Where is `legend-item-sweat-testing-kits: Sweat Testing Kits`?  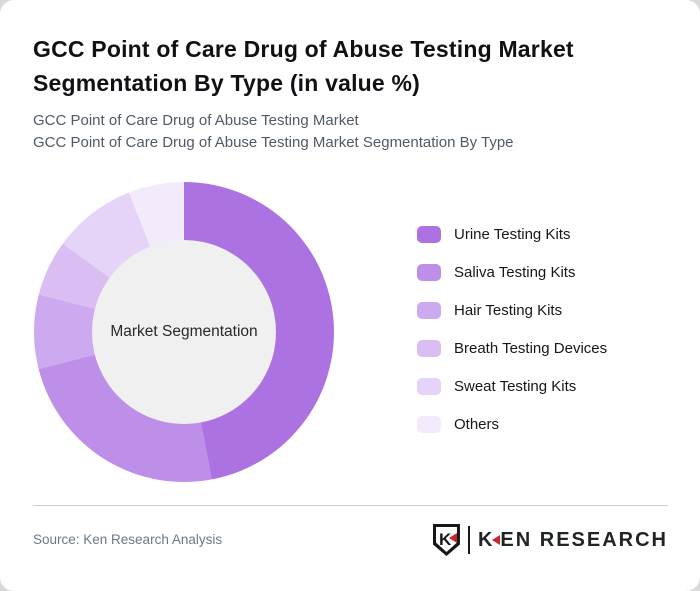
legend-item-sweat-testing-kits: Sweat Testing Kits is located at coordinates (512, 386).